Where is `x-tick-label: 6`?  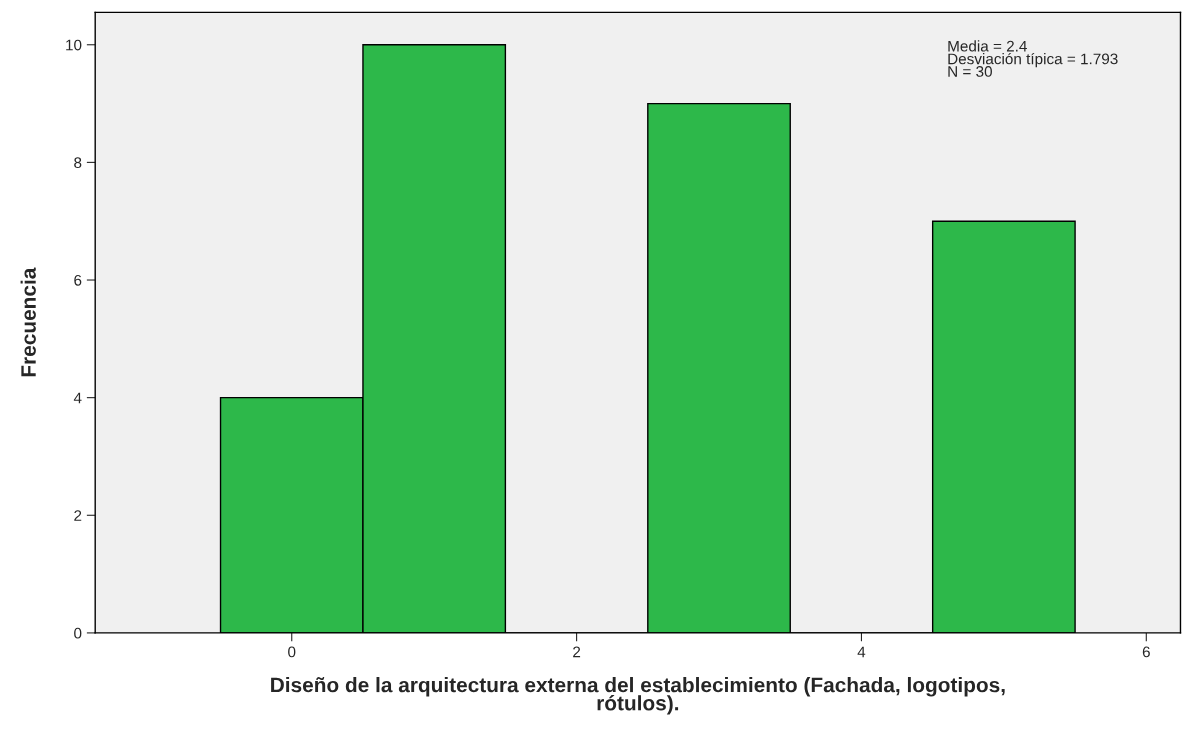 x-tick-label: 6 is located at coordinates (1146, 652).